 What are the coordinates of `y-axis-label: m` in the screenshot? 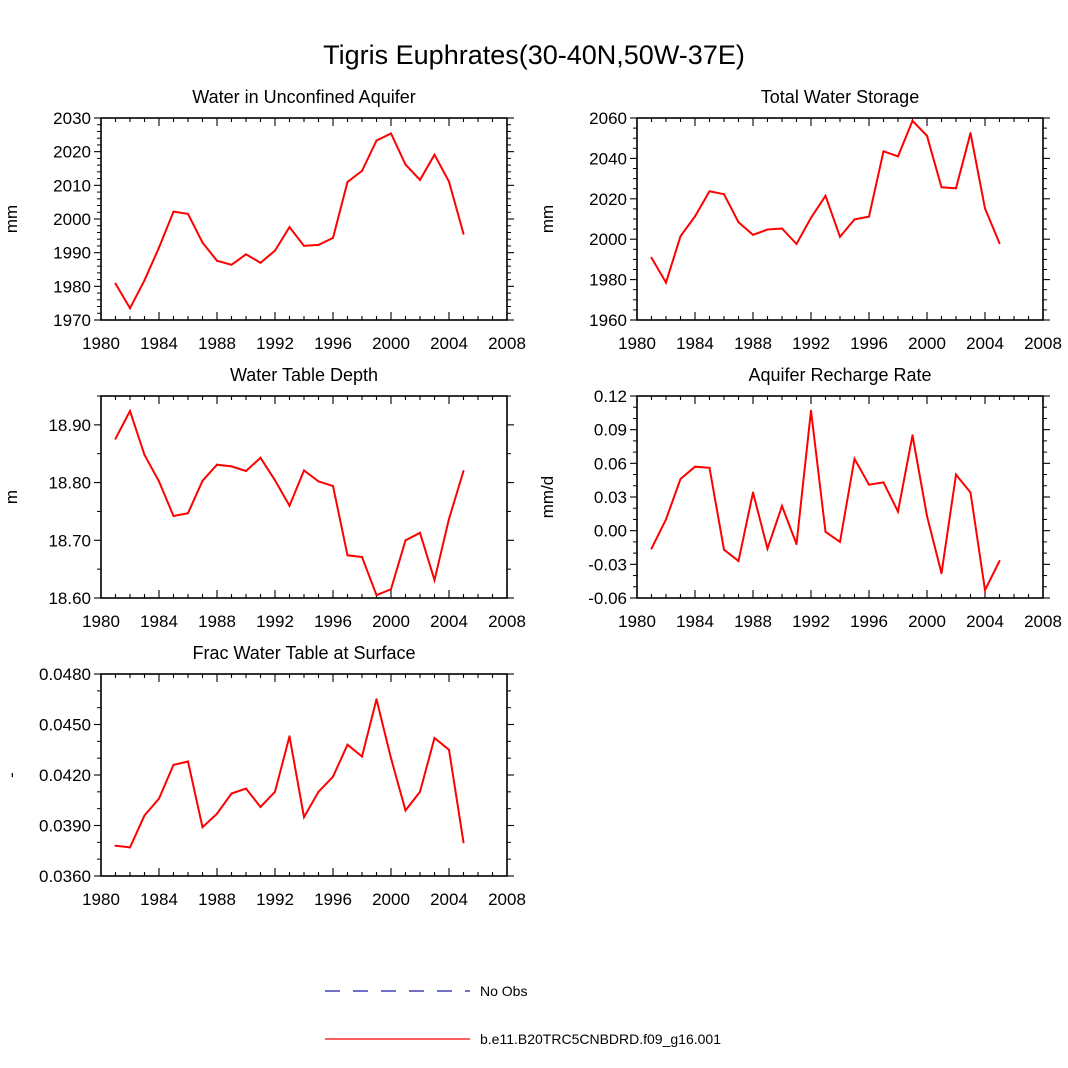 It's located at (11, 497).